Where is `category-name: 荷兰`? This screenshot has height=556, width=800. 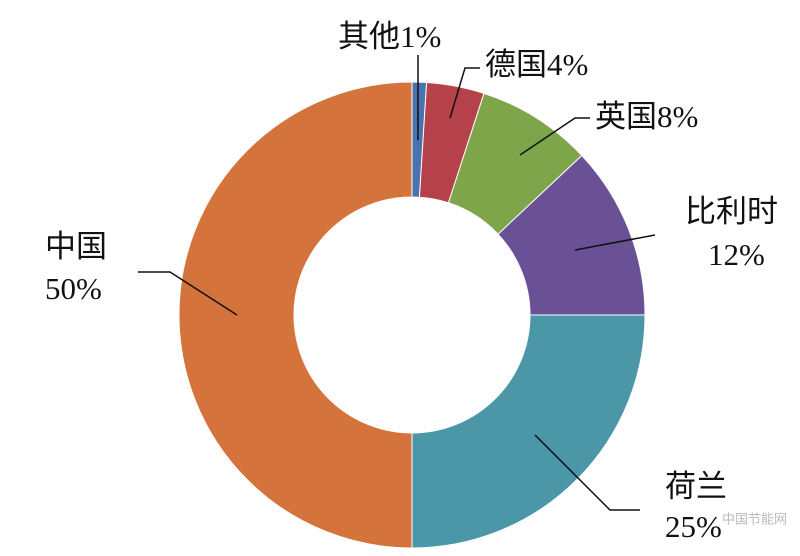
category-name: 荷兰 is located at coordinates (696, 486).